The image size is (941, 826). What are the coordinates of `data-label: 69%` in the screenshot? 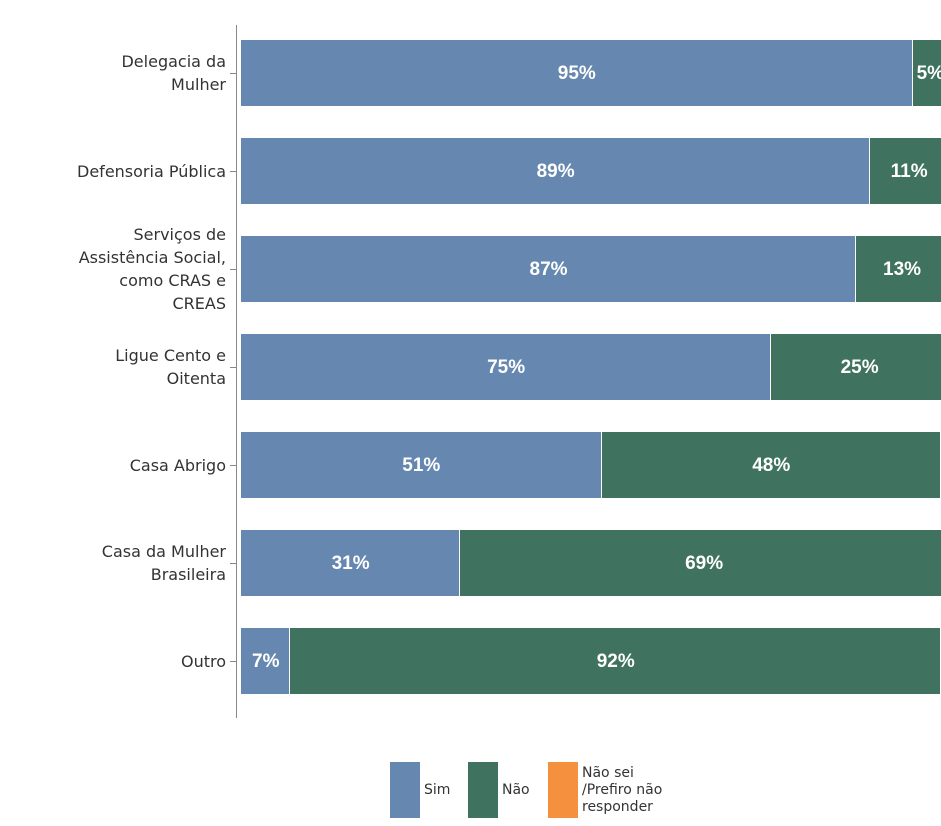 It's located at (704, 563).